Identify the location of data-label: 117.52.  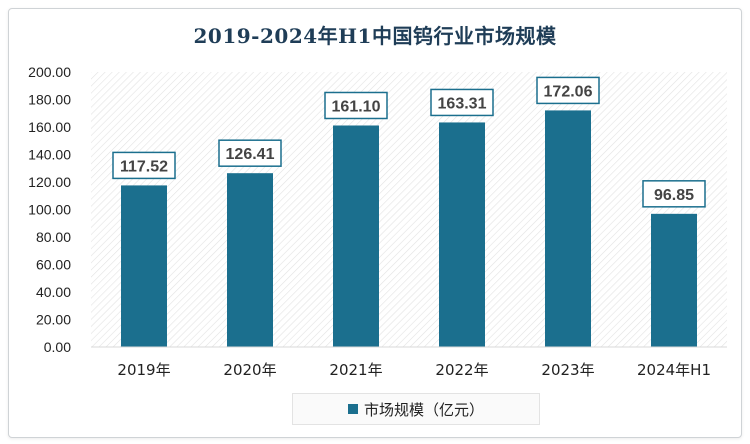
(144, 166).